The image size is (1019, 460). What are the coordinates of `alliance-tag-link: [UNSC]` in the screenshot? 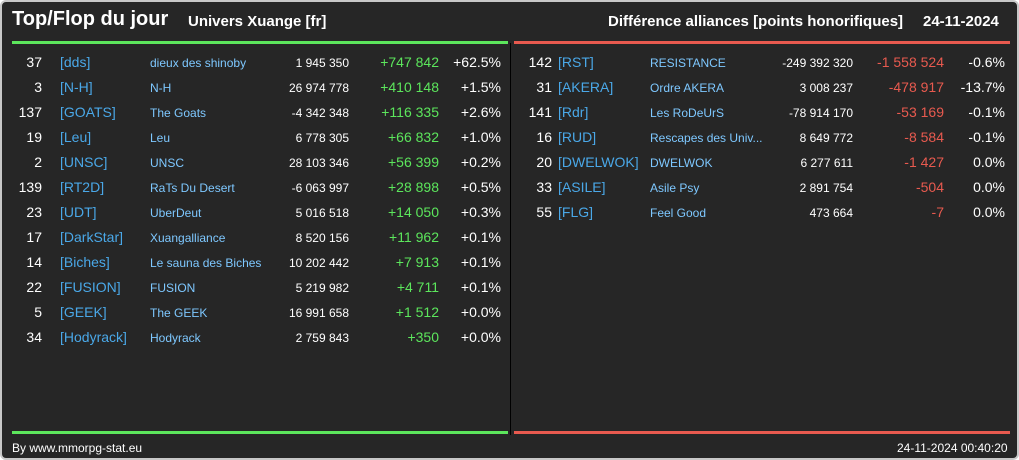 It's located at (84, 162).